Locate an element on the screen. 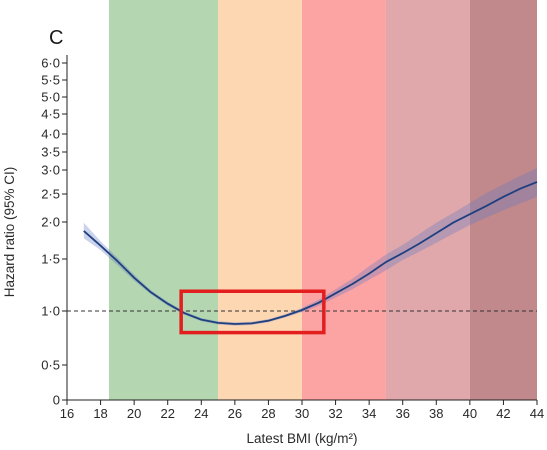  y-tick-label-3.5: 3·5 is located at coordinates (50, 152).